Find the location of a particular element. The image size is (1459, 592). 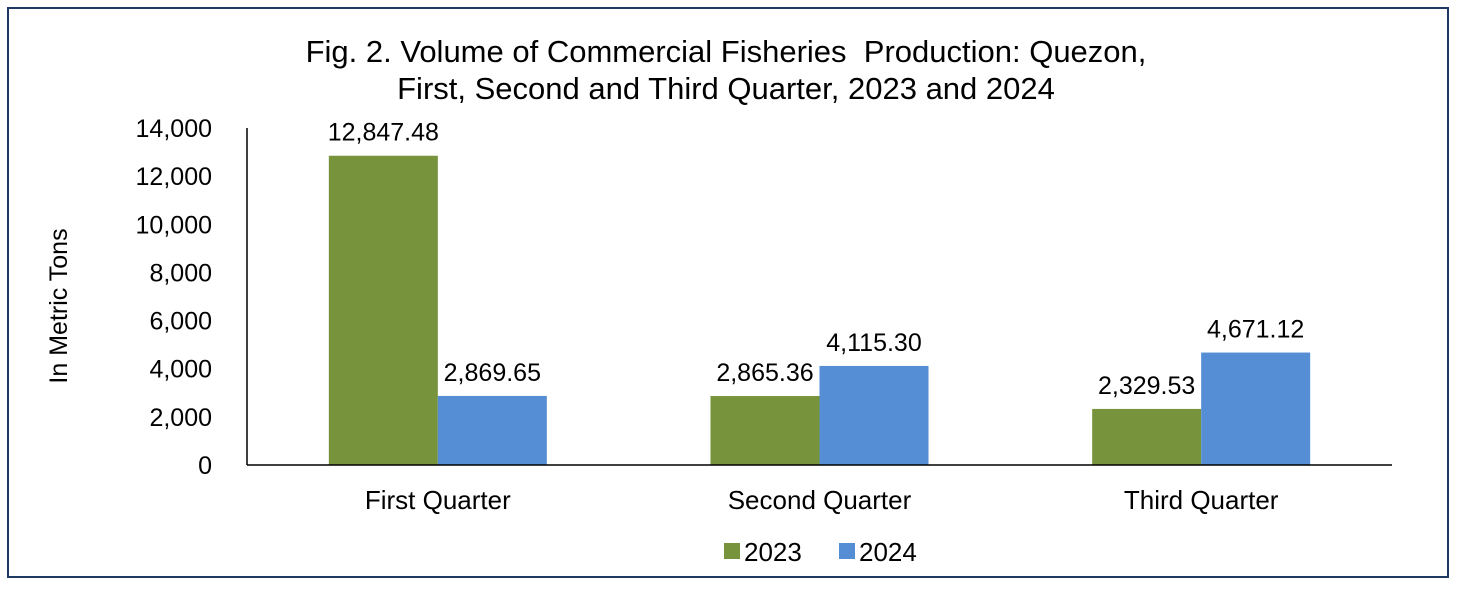

data-label-2024-3: 4,671.12 is located at coordinates (1255, 330).